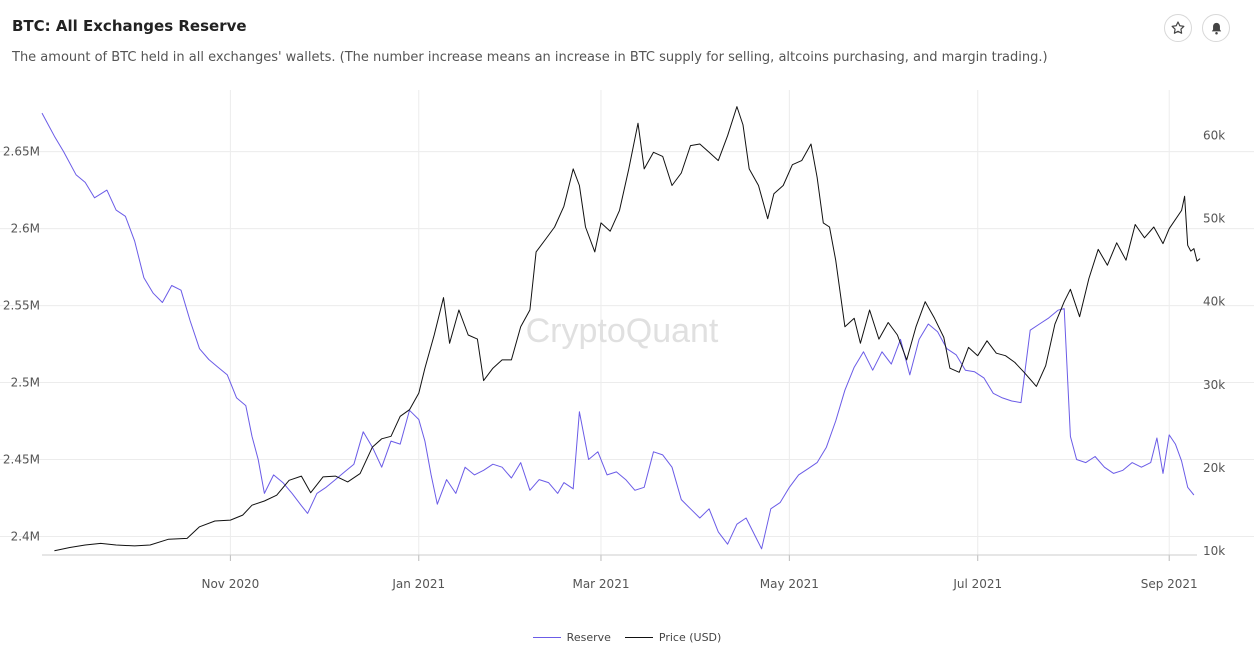 The width and height of the screenshot is (1254, 660). Describe the element at coordinates (21, 306) in the screenshot. I see `y-left-tick-label: 2.55M` at that location.